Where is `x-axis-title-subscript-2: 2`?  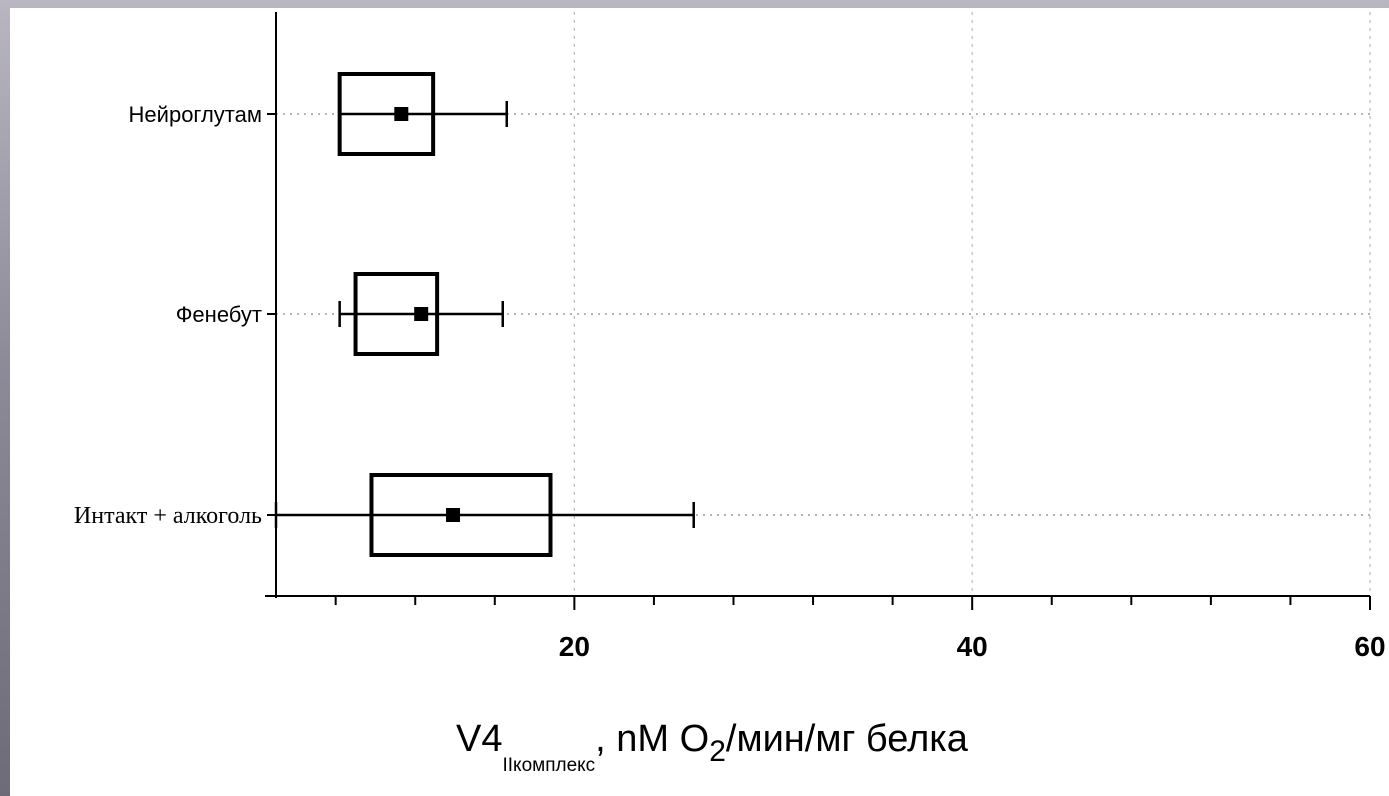 x-axis-title-subscript-2: 2 is located at coordinates (717, 751).